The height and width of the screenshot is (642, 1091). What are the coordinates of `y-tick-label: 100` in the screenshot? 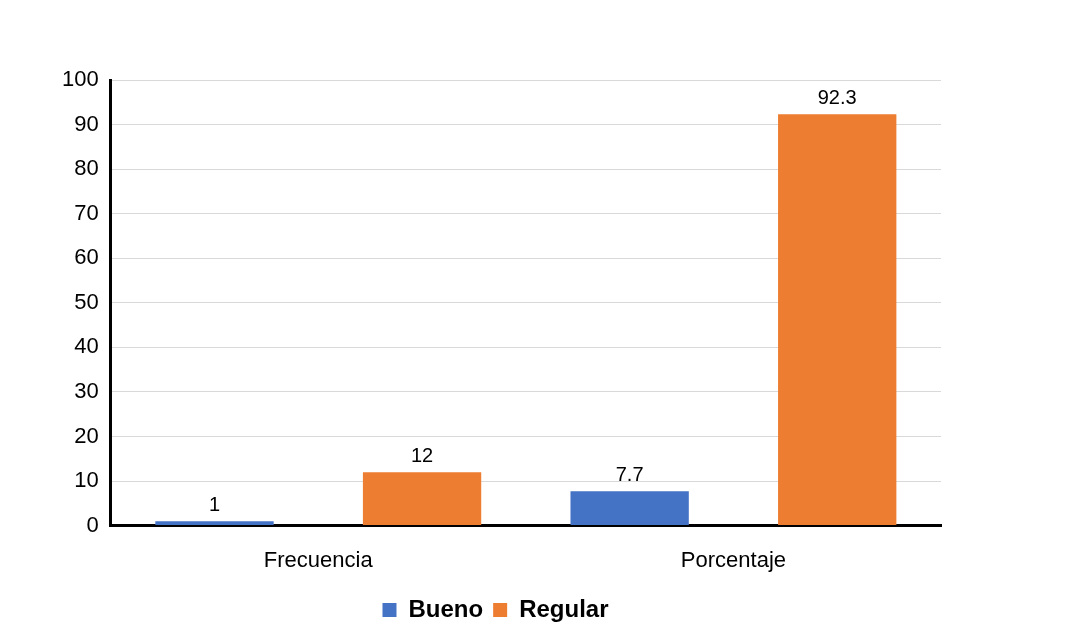 It's located at (80, 79).